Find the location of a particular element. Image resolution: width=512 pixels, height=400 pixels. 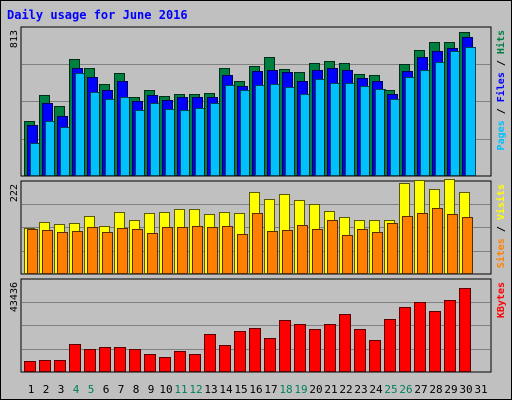

x-tick-label: 15 is located at coordinates (240, 389).